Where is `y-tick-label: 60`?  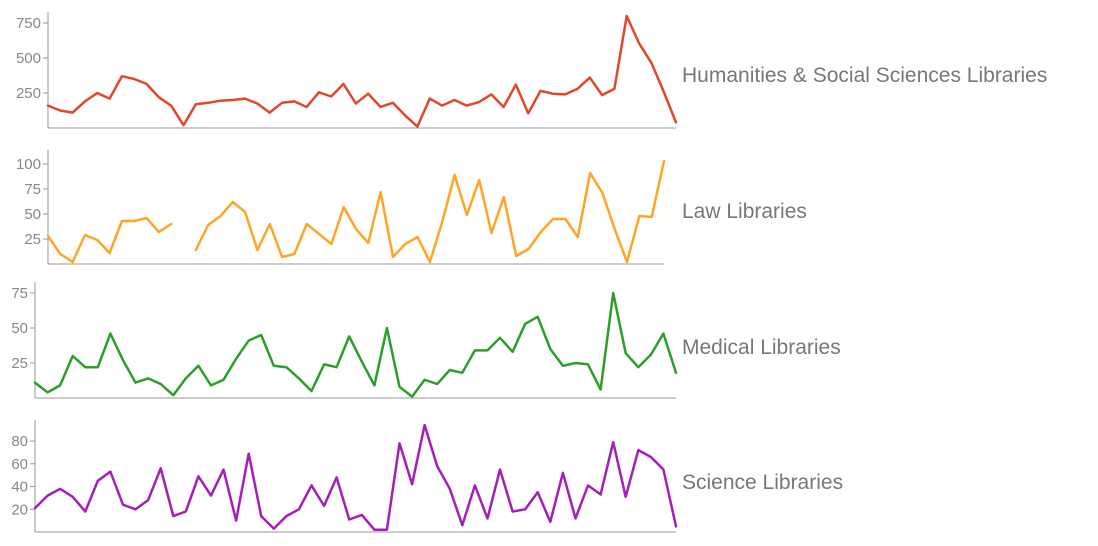 y-tick-label: 60 is located at coordinates (19, 464).